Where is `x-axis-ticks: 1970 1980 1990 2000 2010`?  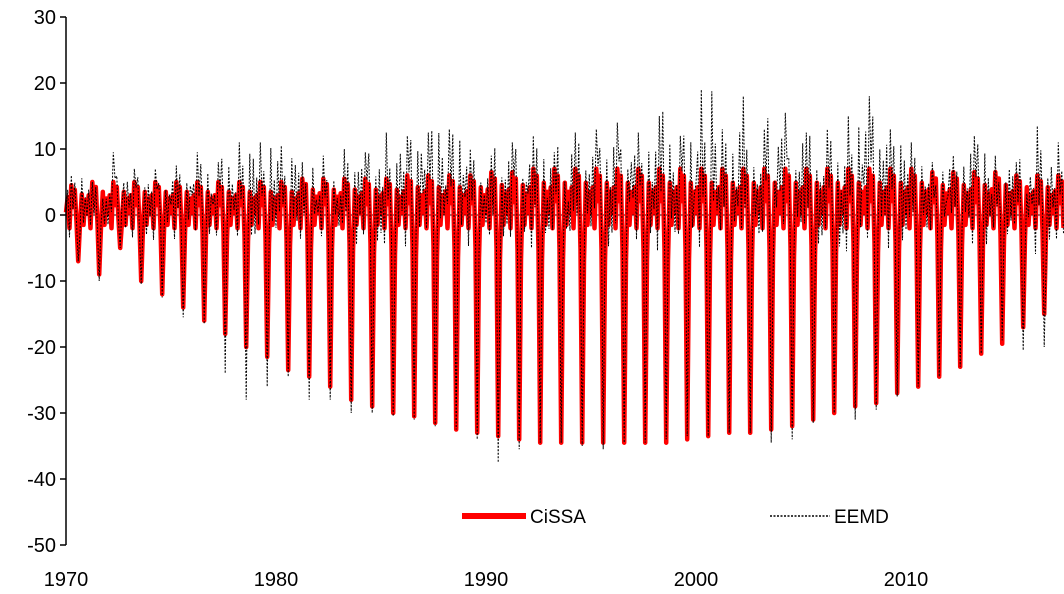
x-axis-ticks: 1970 1980 1990 2000 2010 is located at coordinates (486, 580).